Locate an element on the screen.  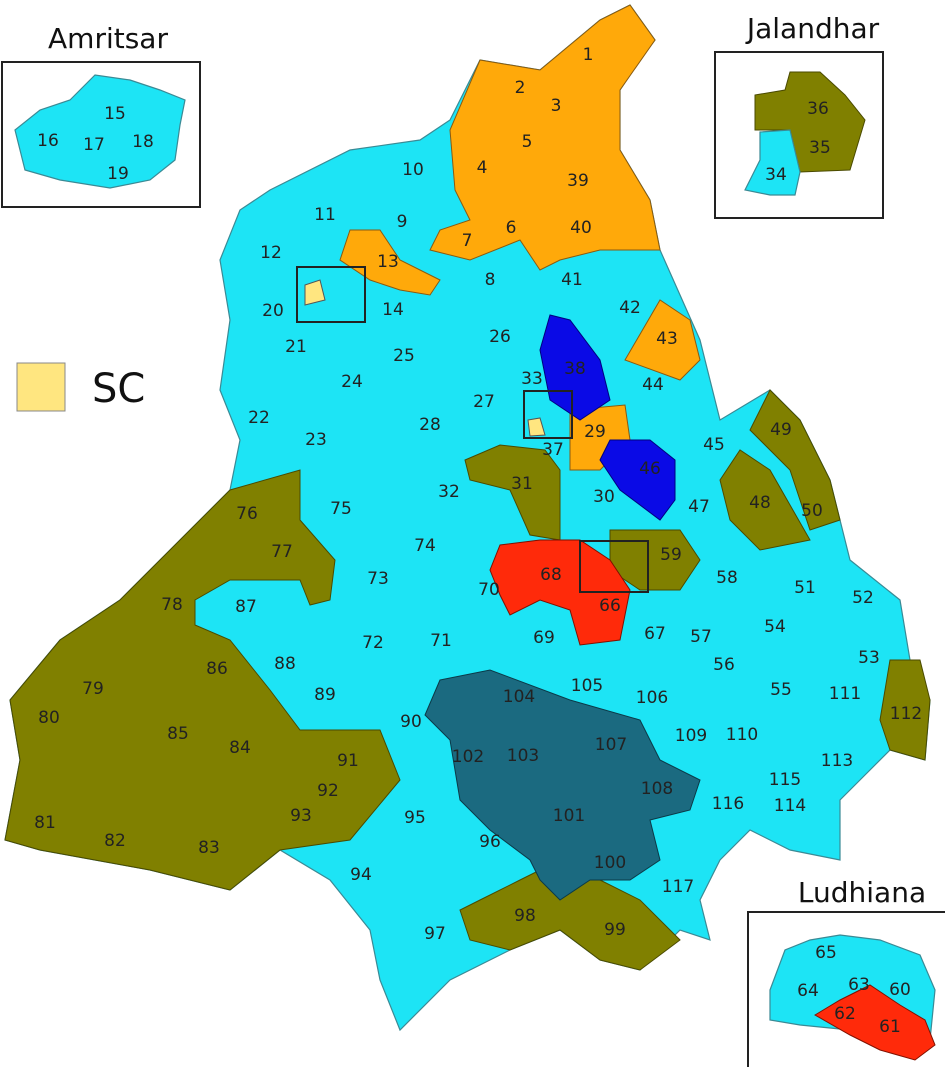
constituency-label: 20 is located at coordinates (273, 311).